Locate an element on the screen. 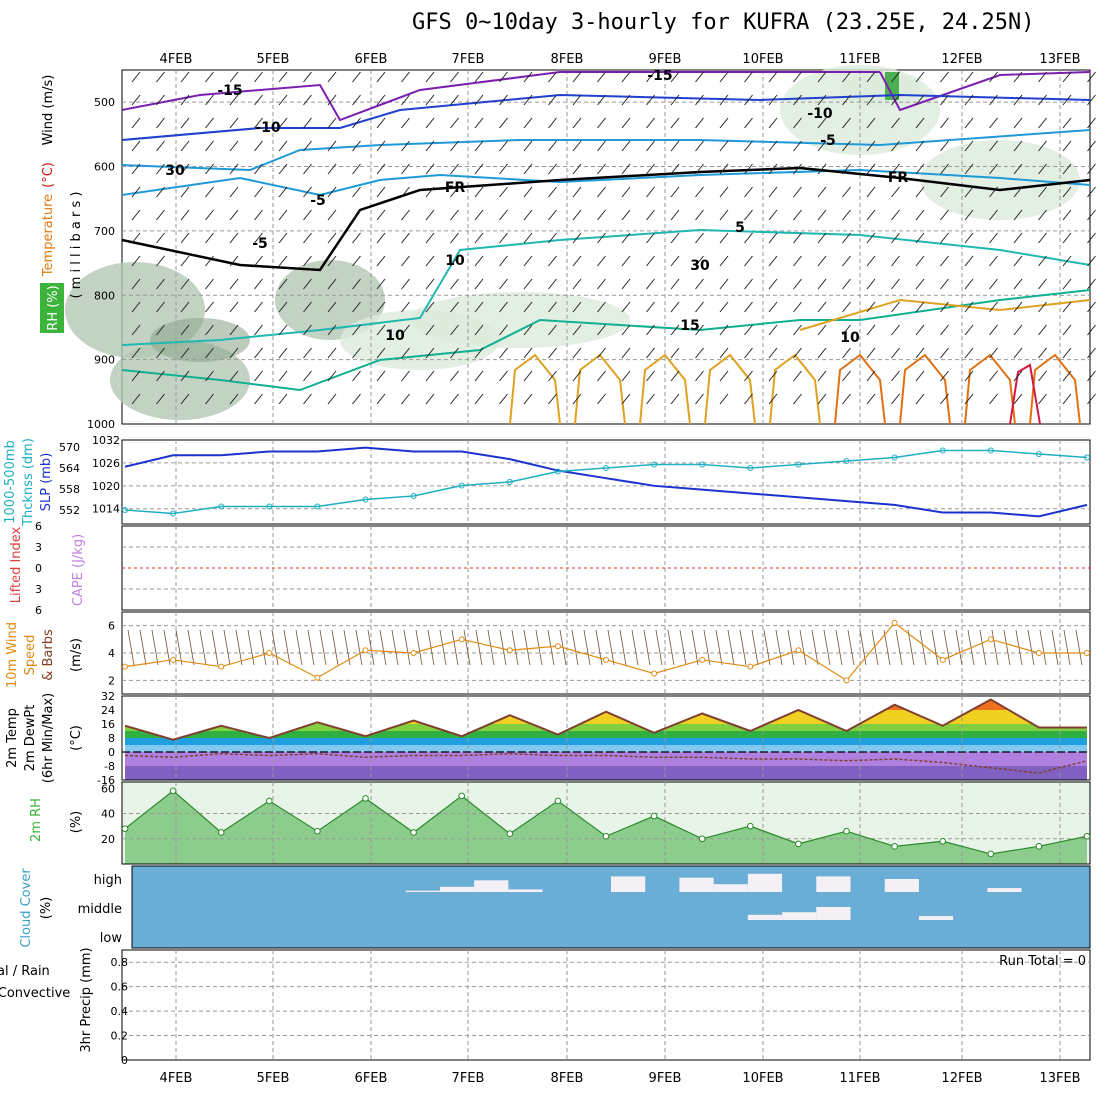 The height and width of the screenshot is (1100, 1100). rh2m-point is located at coordinates (1087, 836).